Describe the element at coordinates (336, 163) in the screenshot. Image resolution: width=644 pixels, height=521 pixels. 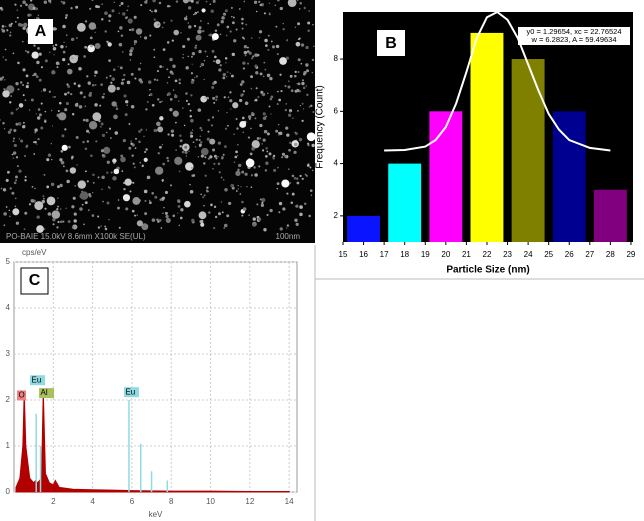
I see `y-tick-label: 4` at that location.